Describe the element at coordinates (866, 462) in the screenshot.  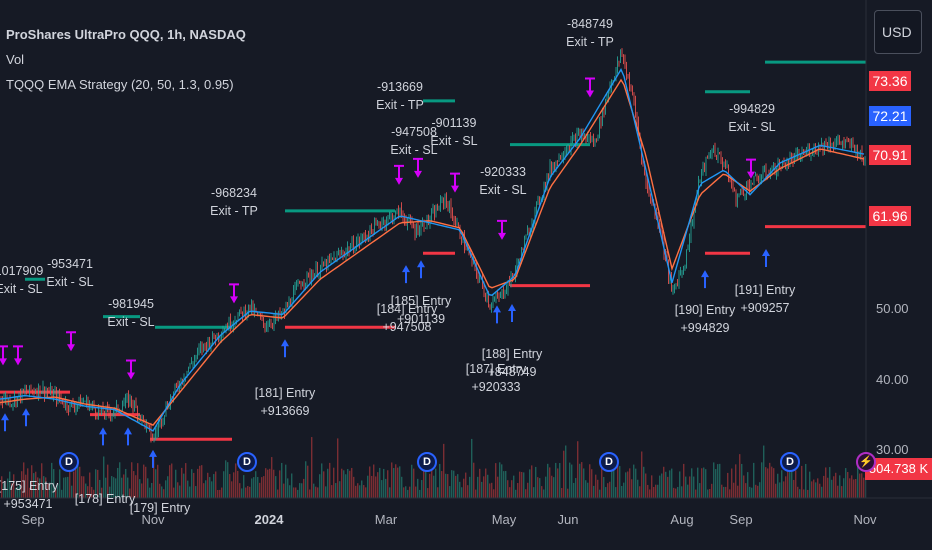
I see `earnings-event-icon: ⚡` at that location.